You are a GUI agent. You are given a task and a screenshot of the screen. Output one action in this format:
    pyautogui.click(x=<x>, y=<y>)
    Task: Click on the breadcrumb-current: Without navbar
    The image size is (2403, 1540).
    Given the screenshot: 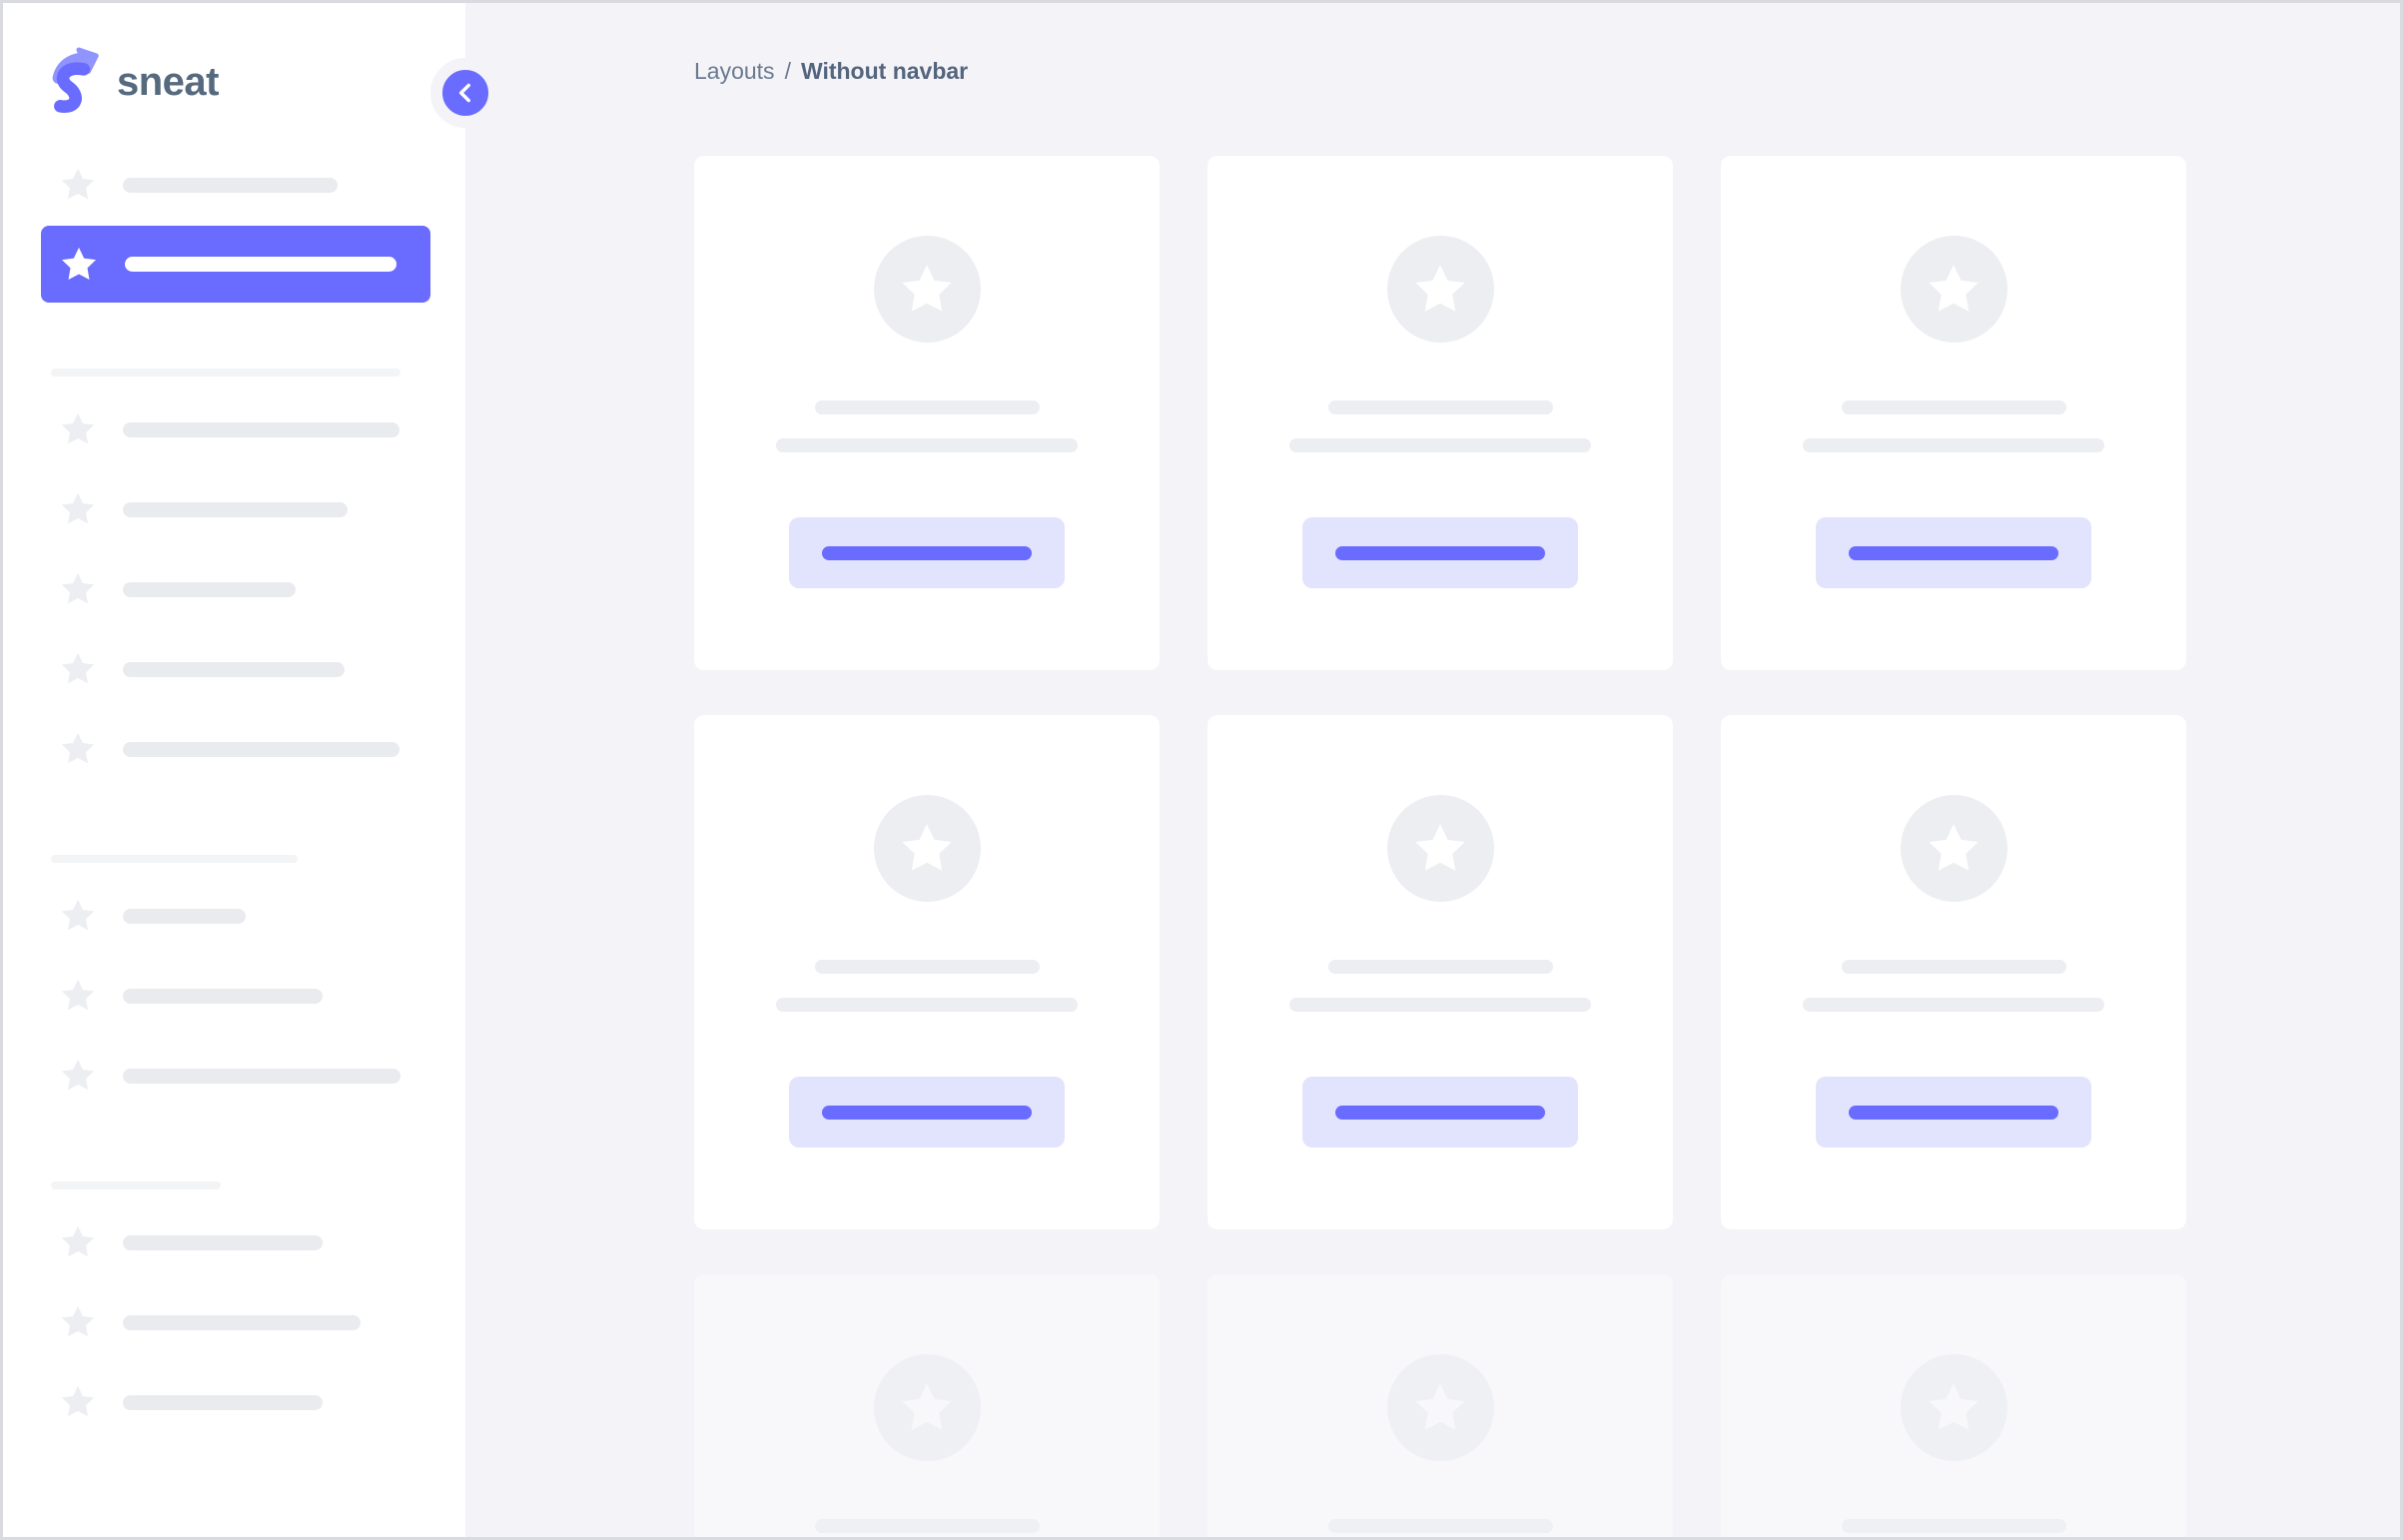 What is the action you would take?
    pyautogui.click(x=885, y=71)
    